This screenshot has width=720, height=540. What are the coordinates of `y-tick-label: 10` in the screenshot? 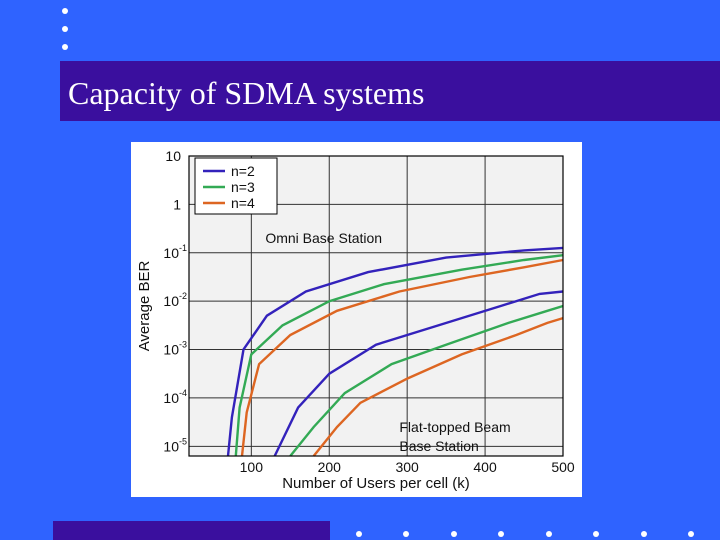 It's located at (173, 156).